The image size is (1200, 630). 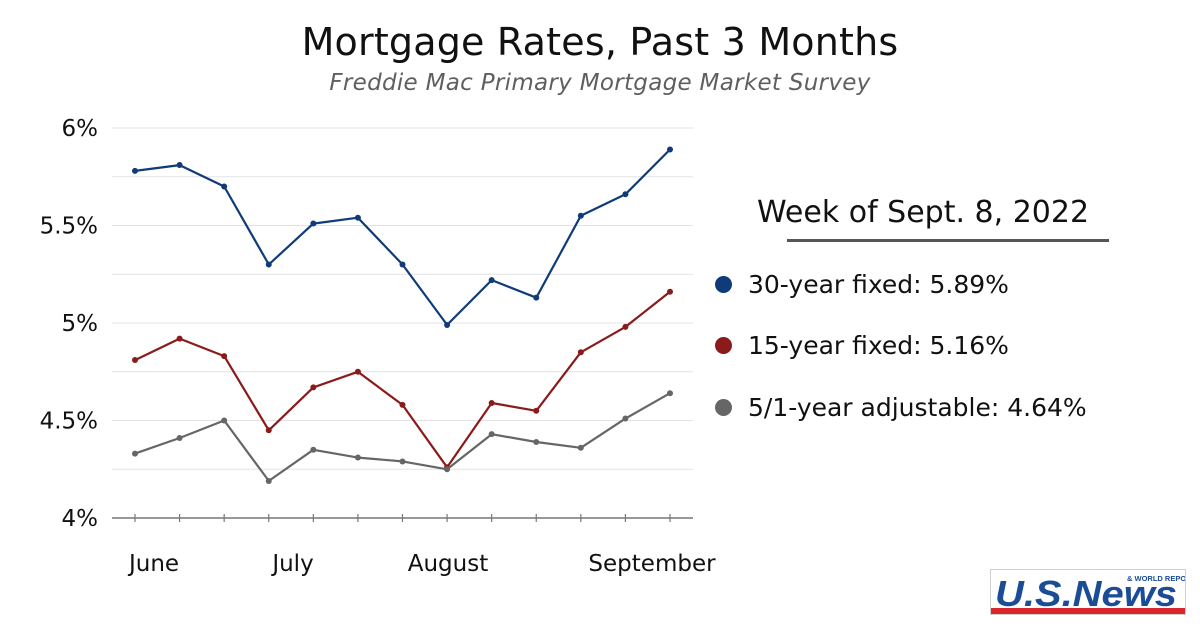 I want to click on x-tick-label: July, so click(x=291, y=564).